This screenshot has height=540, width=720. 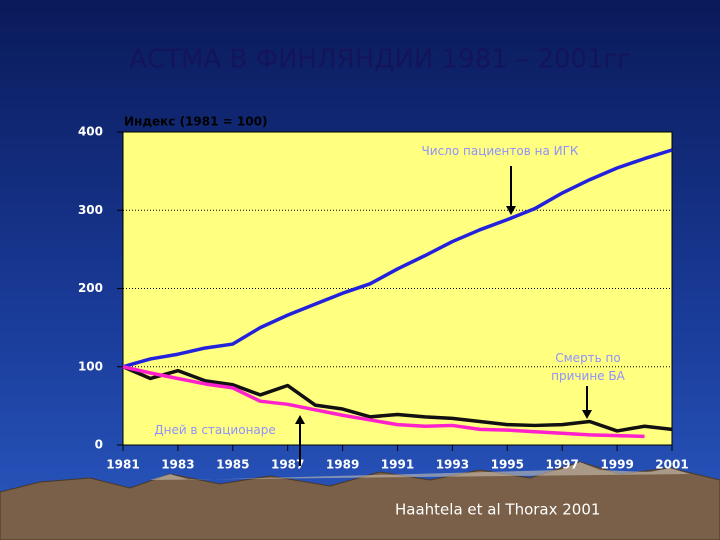 I want to click on x-tick-label: 1989, so click(x=342, y=465).